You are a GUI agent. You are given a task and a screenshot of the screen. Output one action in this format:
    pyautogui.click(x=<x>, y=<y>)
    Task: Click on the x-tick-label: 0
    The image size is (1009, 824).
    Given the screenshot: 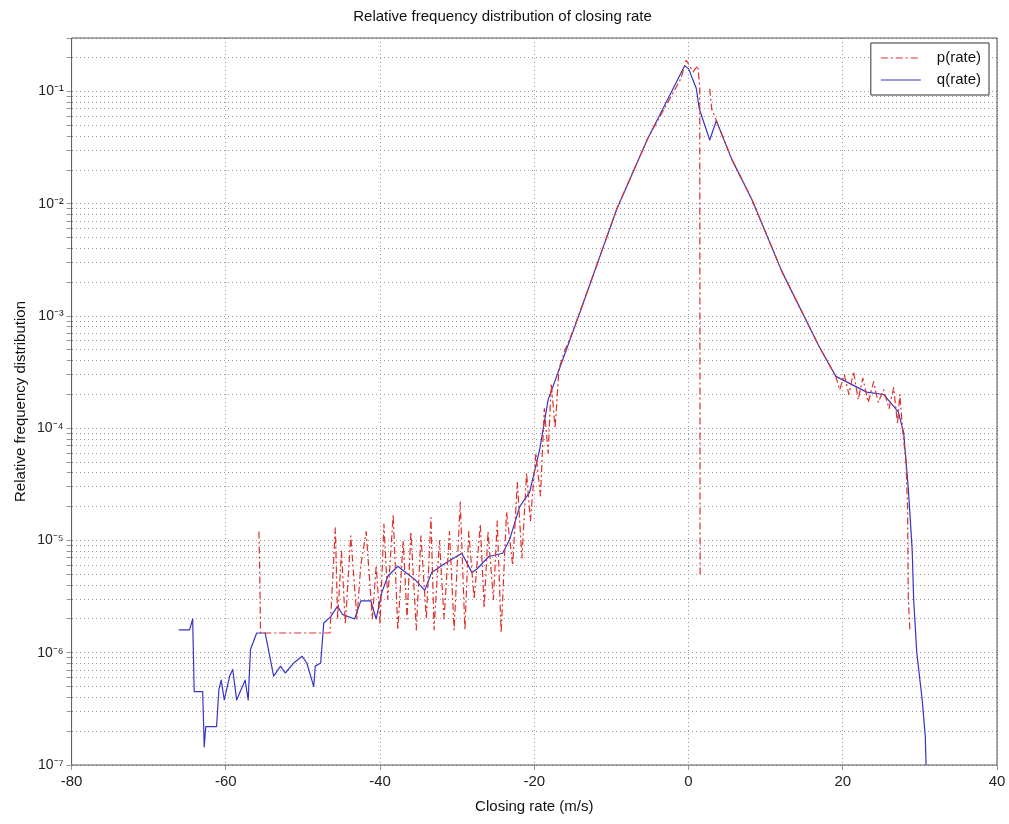 What is the action you would take?
    pyautogui.click(x=688, y=781)
    